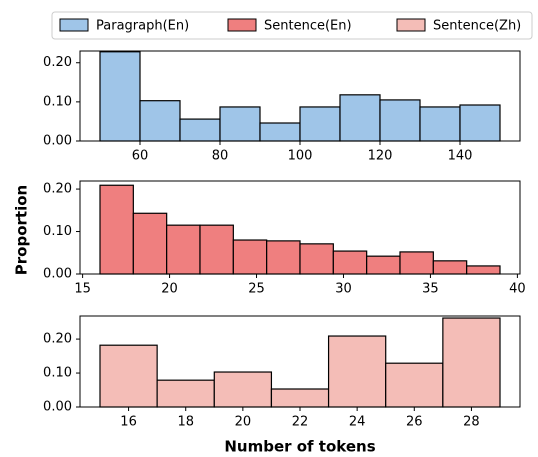 Image resolution: width=538 pixels, height=457 pixels. Describe the element at coordinates (220, 156) in the screenshot. I see `x-tick-label: 80` at that location.